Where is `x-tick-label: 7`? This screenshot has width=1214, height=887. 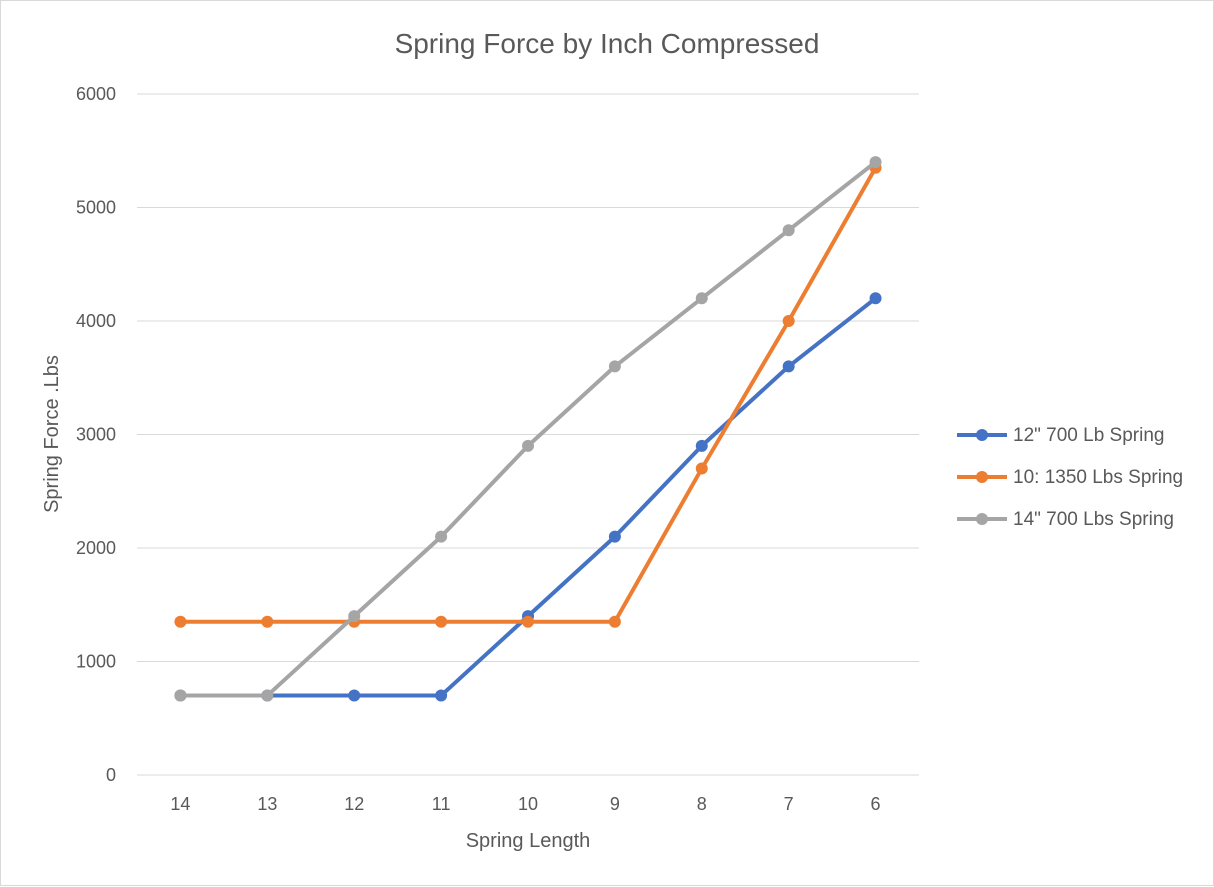 x-tick-label: 7 is located at coordinates (789, 804).